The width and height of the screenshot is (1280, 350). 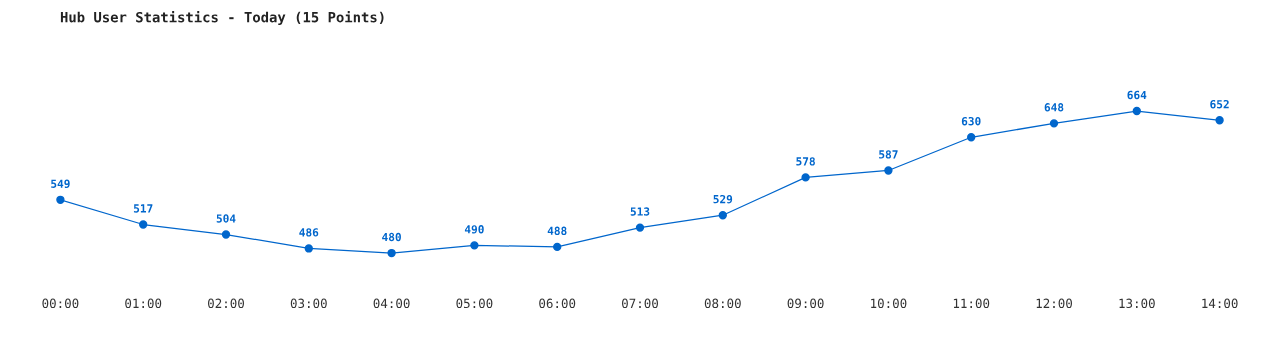 I want to click on chart-title: Hub User Statistics - Today (15 Points), so click(x=222, y=18).